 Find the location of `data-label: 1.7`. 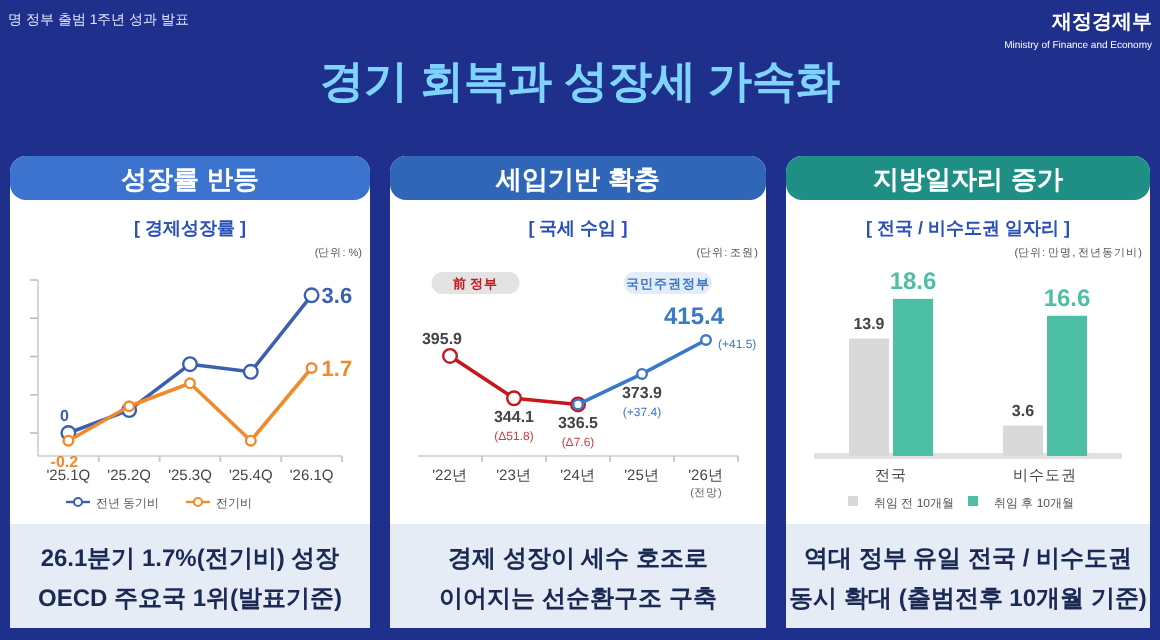

data-label: 1.7 is located at coordinates (337, 370).